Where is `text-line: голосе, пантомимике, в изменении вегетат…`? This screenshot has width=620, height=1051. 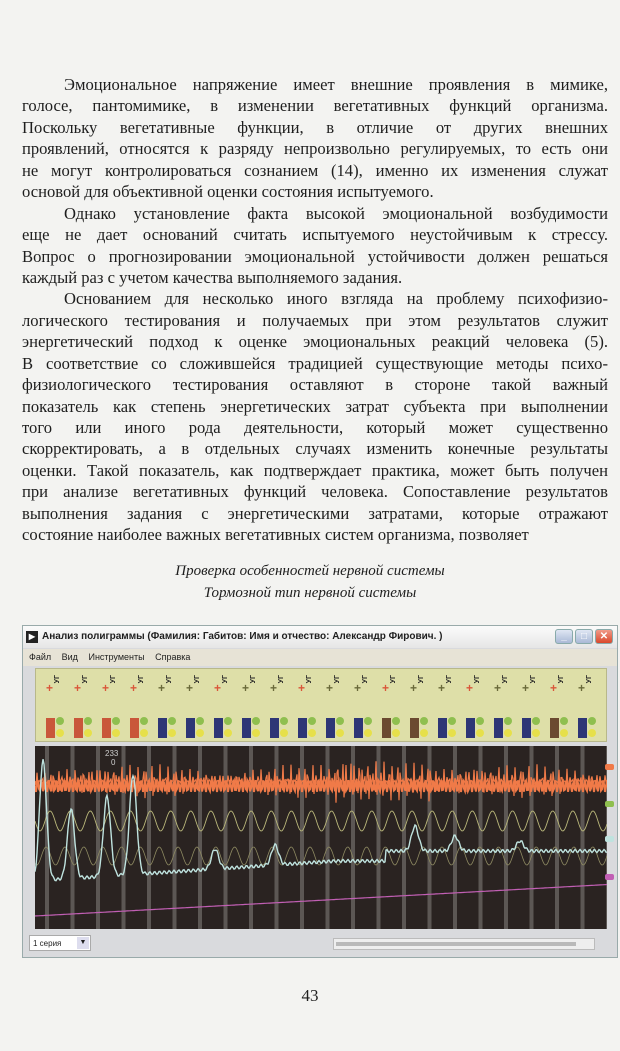
text-line: голосе, пантомимике, в изменении вегетат… is located at coordinates (315, 106).